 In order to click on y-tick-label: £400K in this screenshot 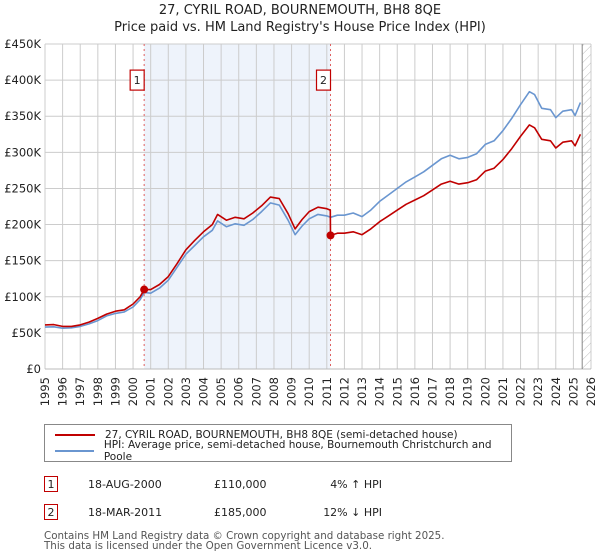, I will do `click(22, 80)`.